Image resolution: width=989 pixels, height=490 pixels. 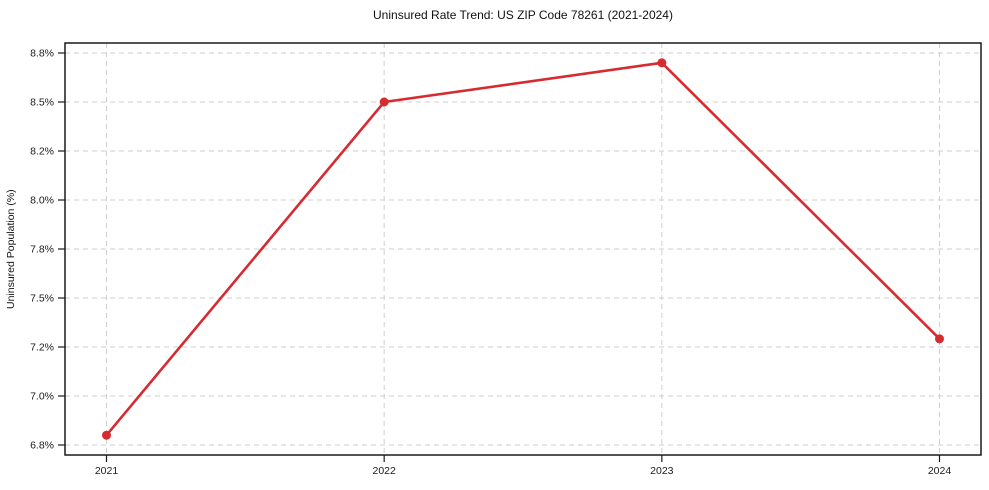 I want to click on y-tick-label: 8.5%, so click(x=42, y=103).